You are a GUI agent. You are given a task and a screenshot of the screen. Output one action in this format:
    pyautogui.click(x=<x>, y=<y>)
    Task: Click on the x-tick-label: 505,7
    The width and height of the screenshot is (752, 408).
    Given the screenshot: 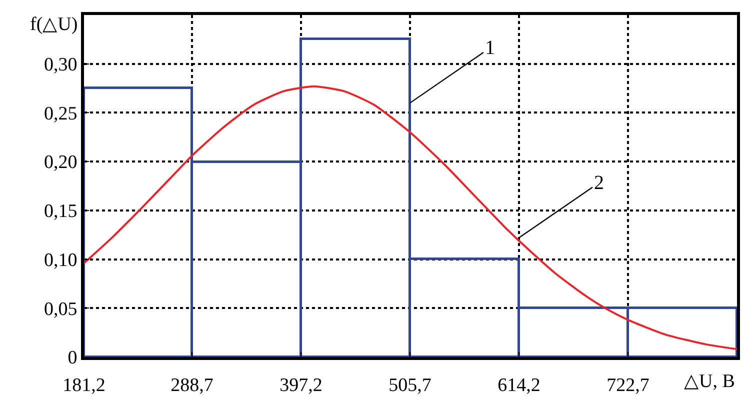 What is the action you would take?
    pyautogui.click(x=410, y=385)
    